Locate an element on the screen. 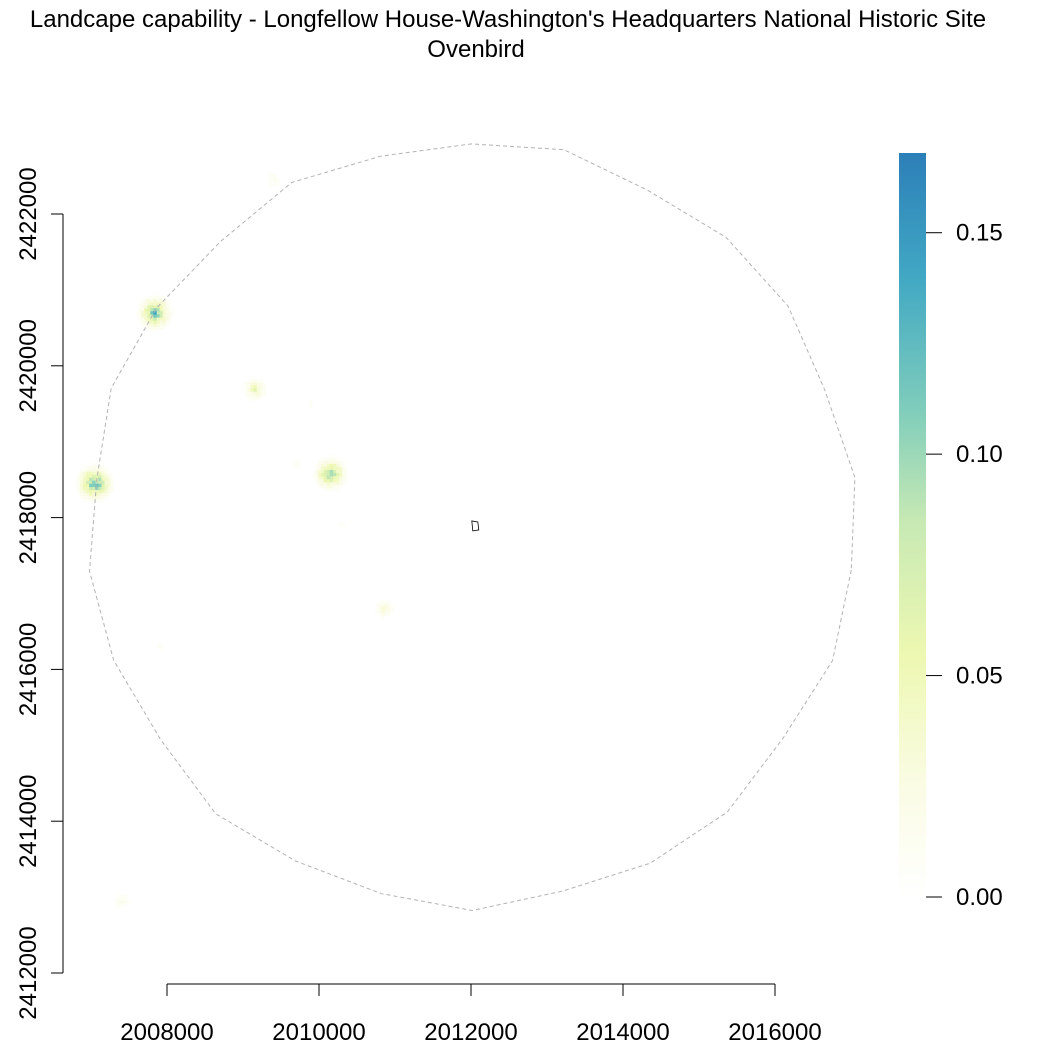 The height and width of the screenshot is (1050, 1050). x-tick-label: 2010000 is located at coordinates (318, 1032).